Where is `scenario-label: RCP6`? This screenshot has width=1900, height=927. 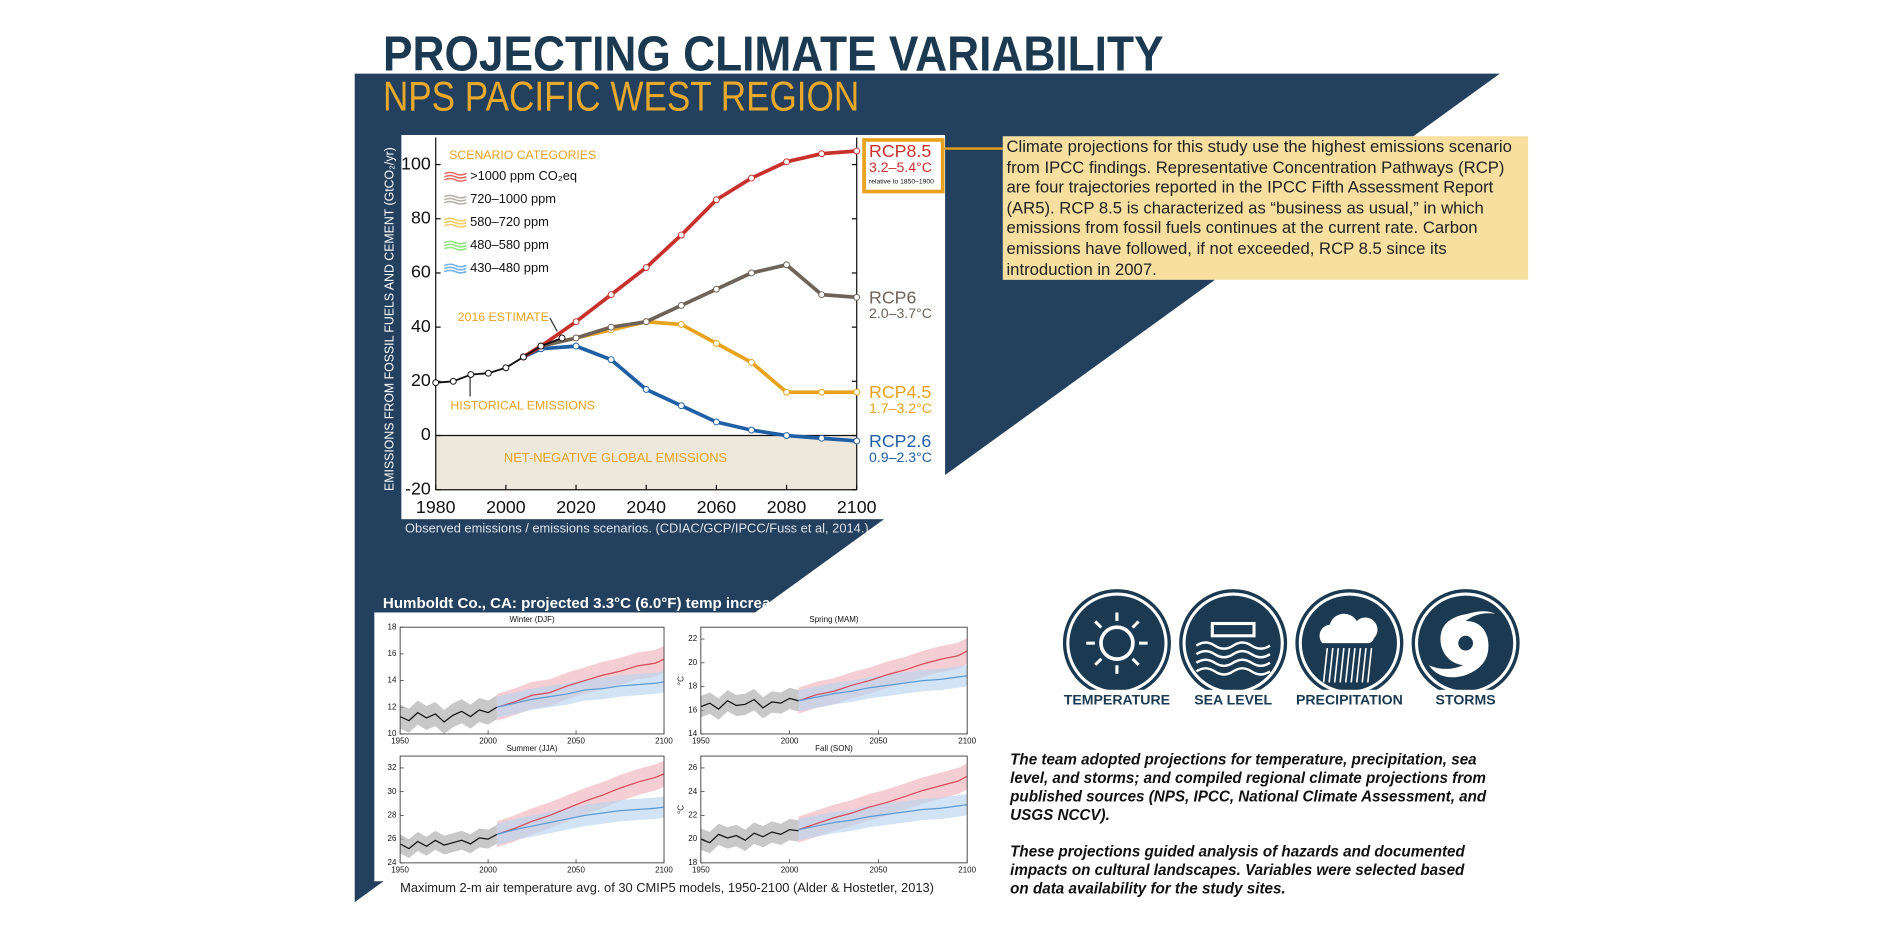 scenario-label: RCP6 is located at coordinates (893, 297).